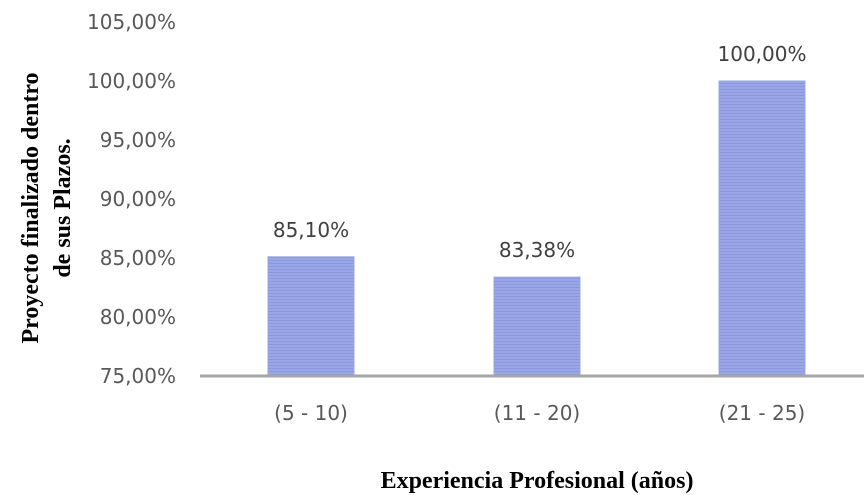 The height and width of the screenshot is (495, 864). Describe the element at coordinates (762, 54) in the screenshot. I see `data-label: 100,00%` at that location.